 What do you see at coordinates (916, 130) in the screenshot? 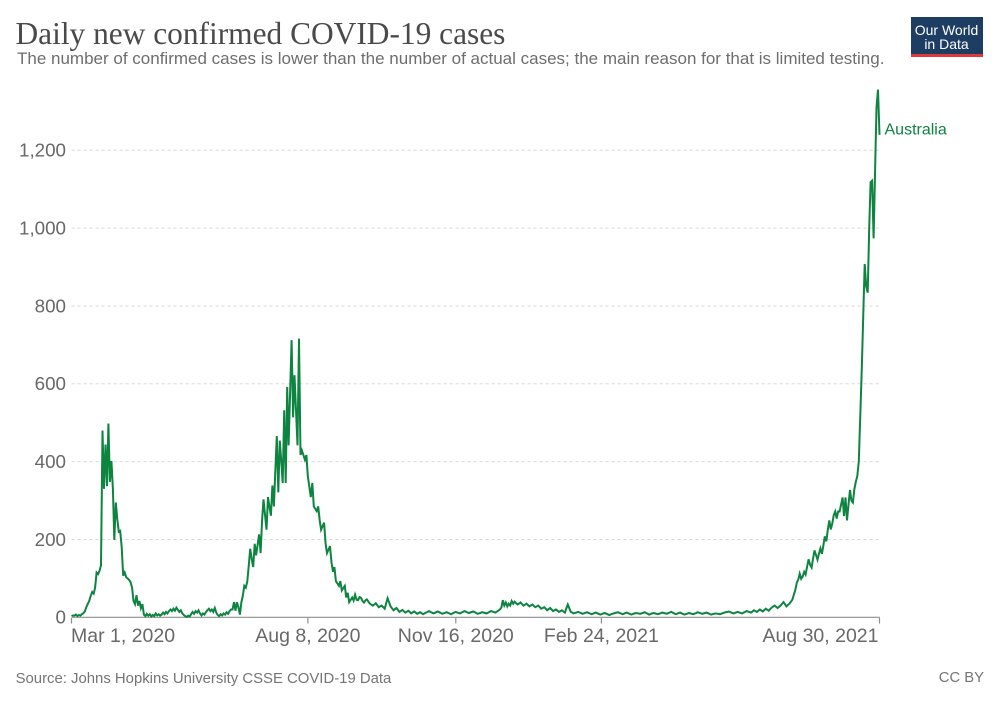
I see `svg-text: Australia` at bounding box center [916, 130].